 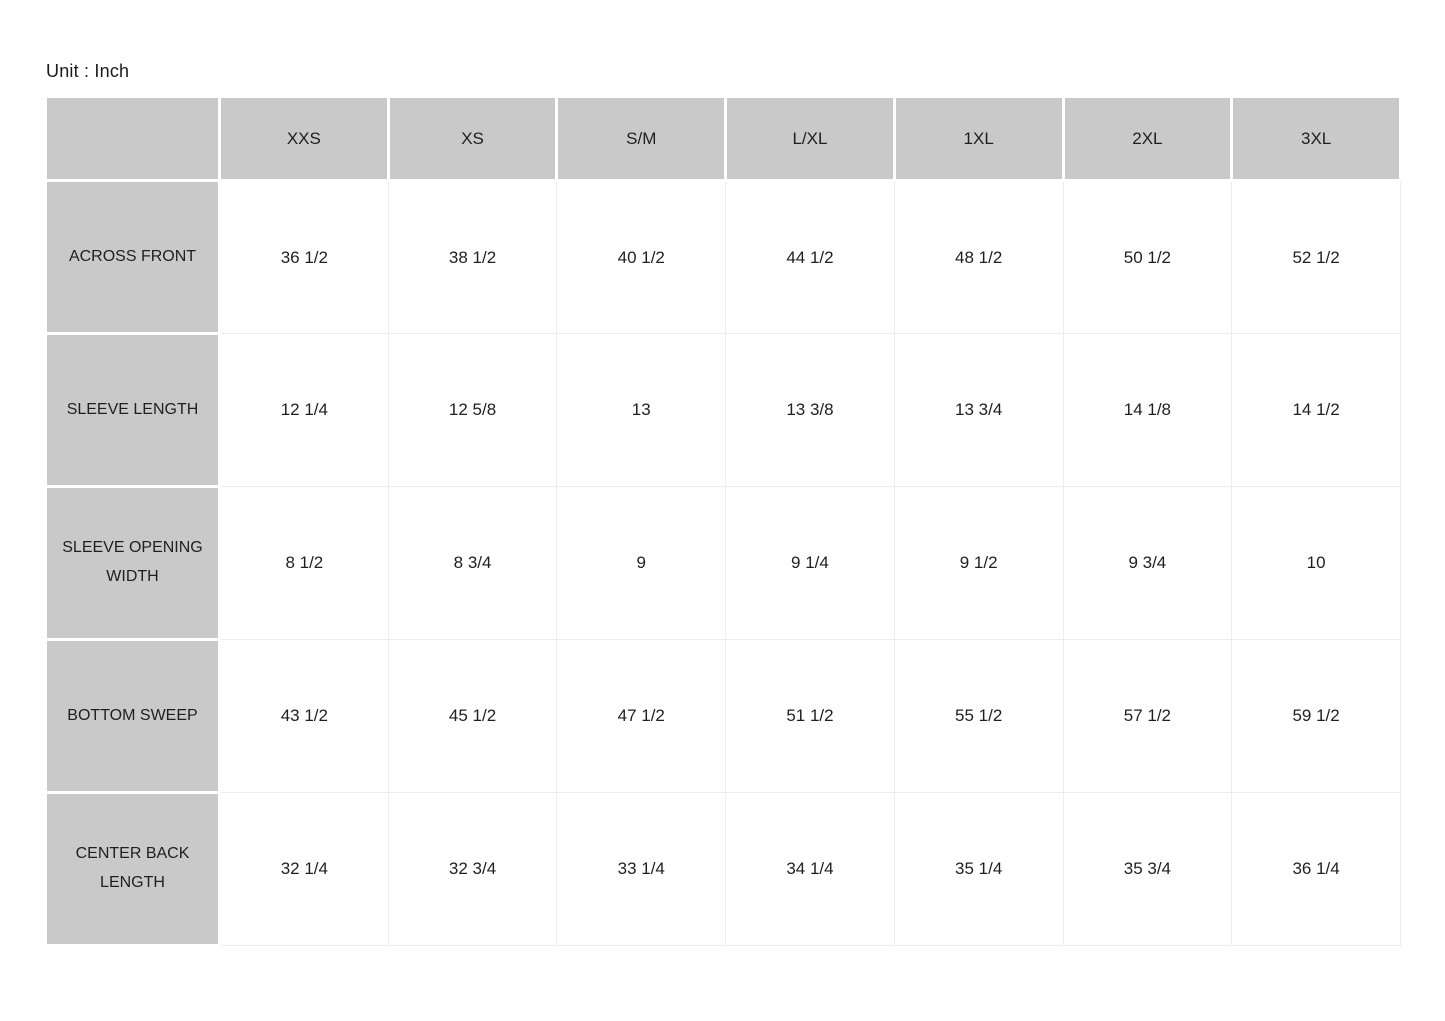 What do you see at coordinates (810, 716) in the screenshot?
I see `size-value-cell: 51 1/2` at bounding box center [810, 716].